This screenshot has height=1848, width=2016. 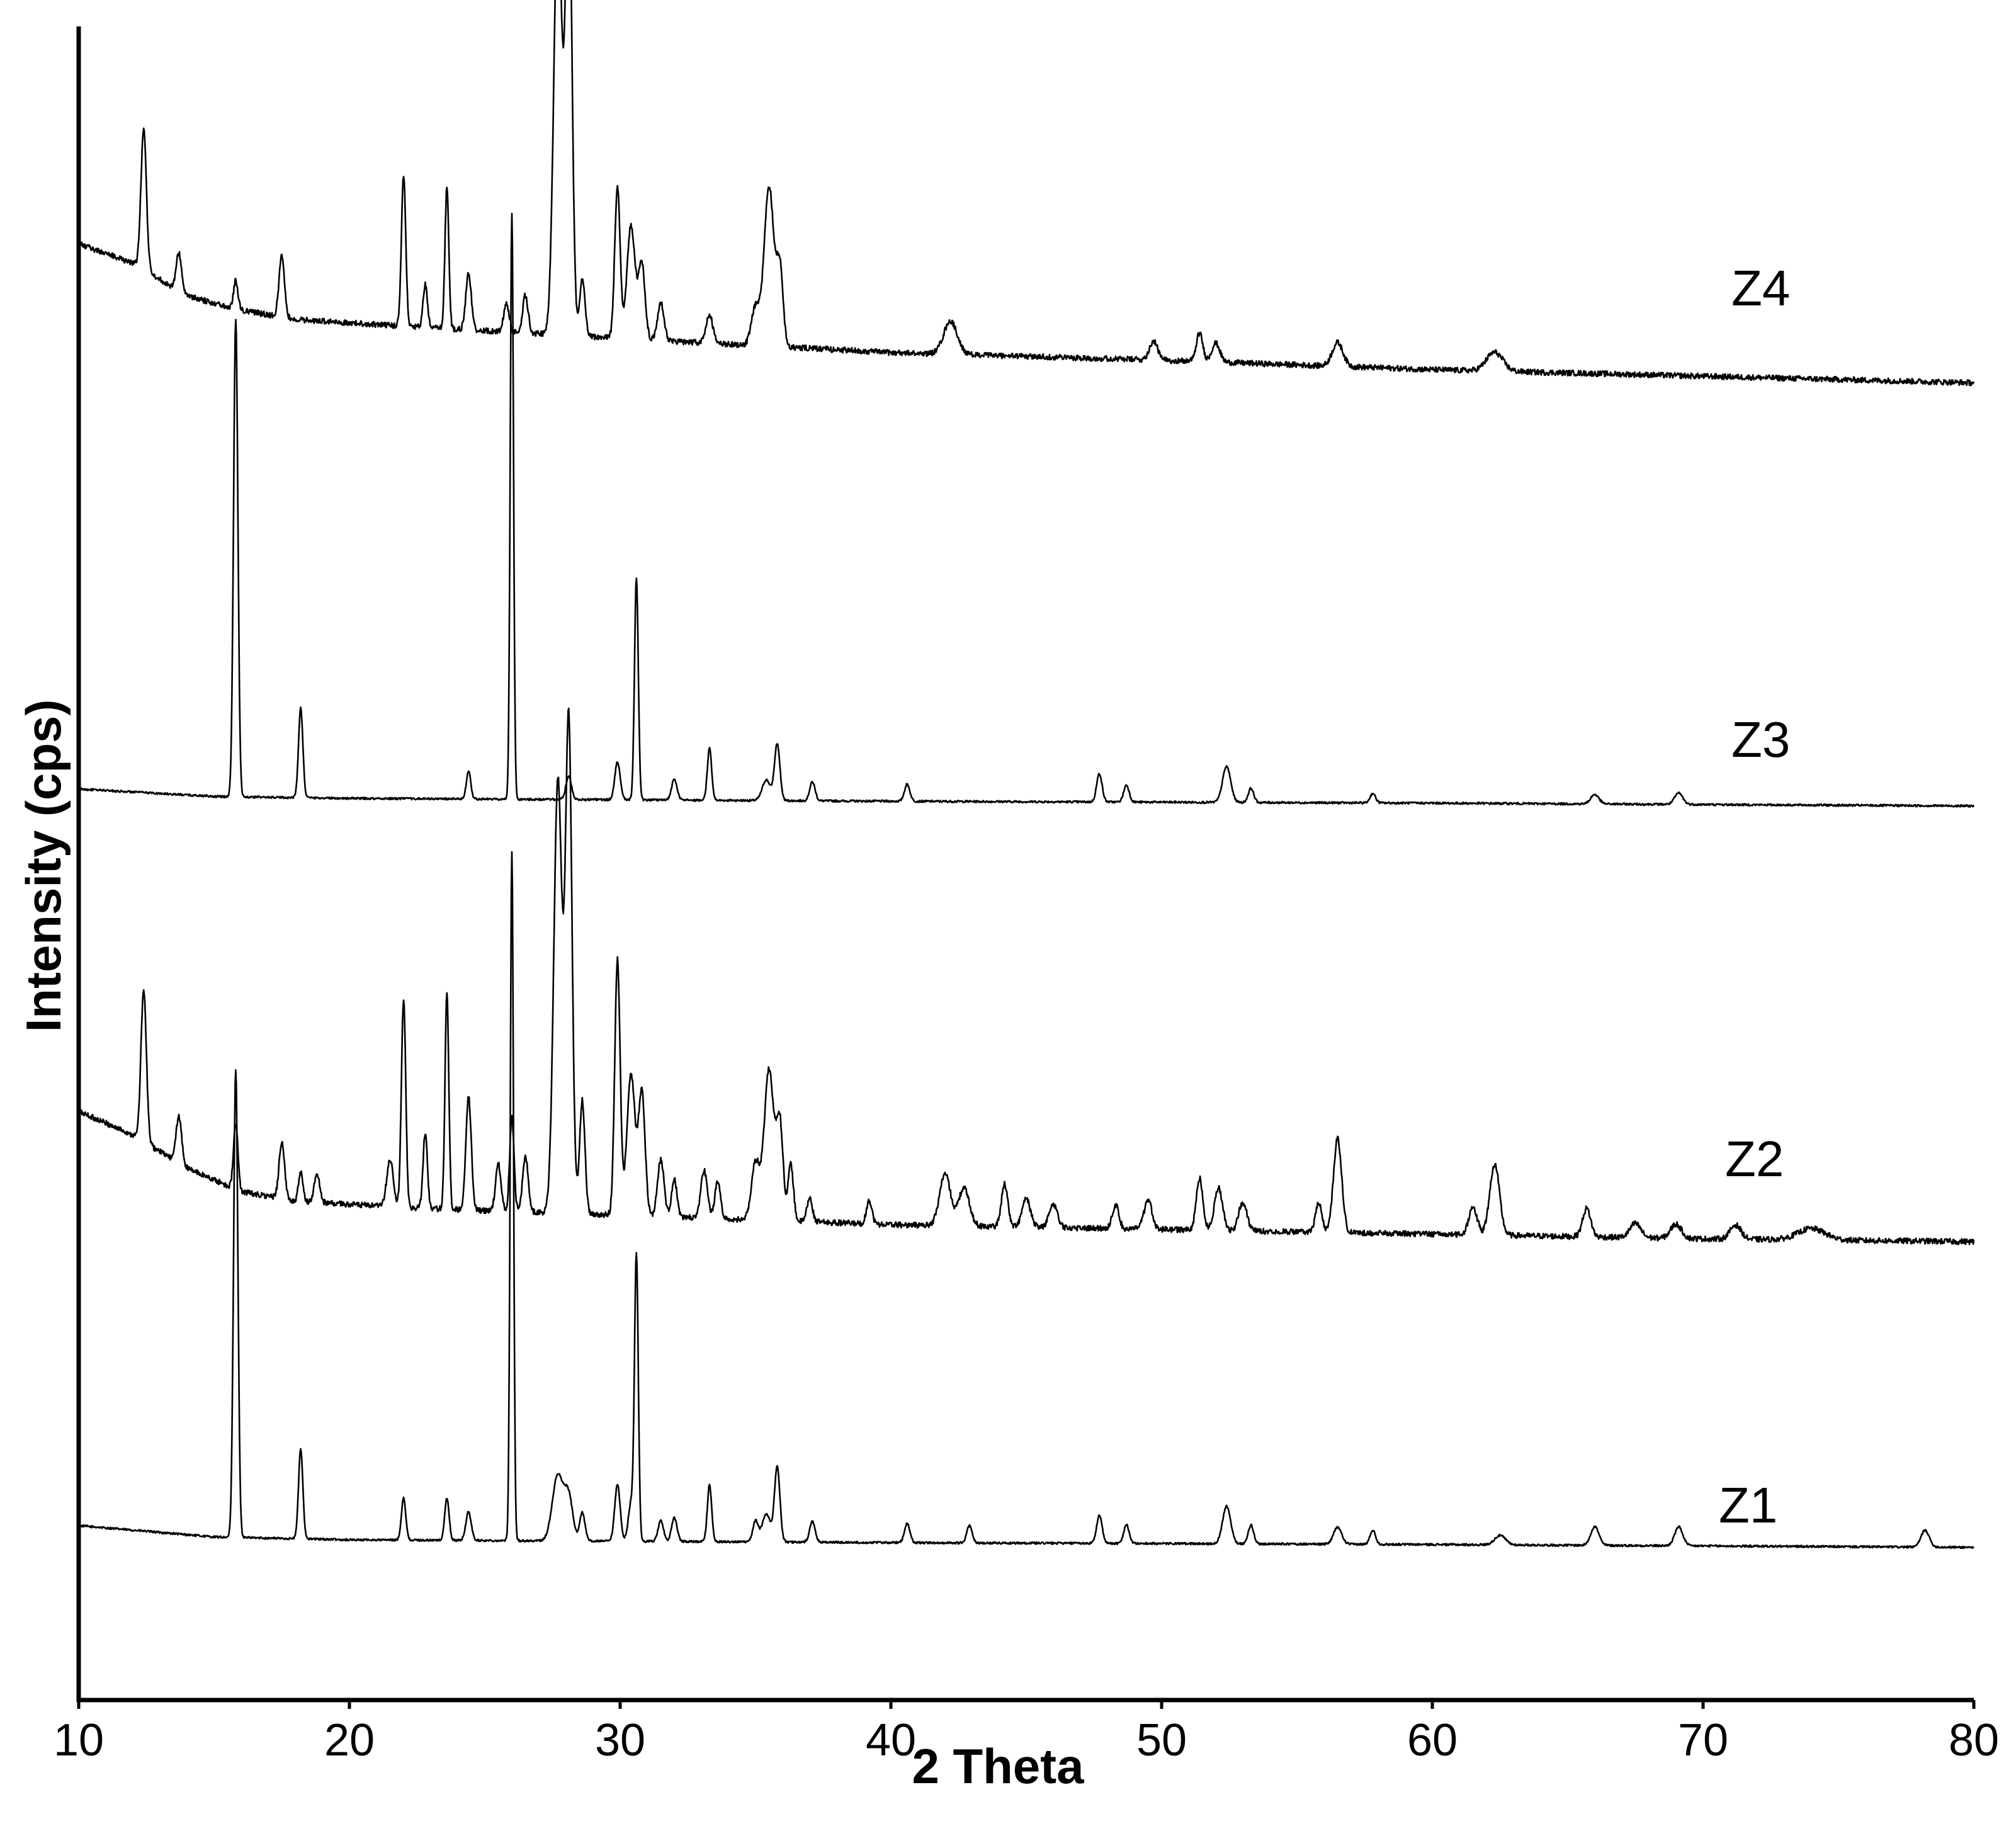 I want to click on series-label-z1: Z1, so click(x=1748, y=1505).